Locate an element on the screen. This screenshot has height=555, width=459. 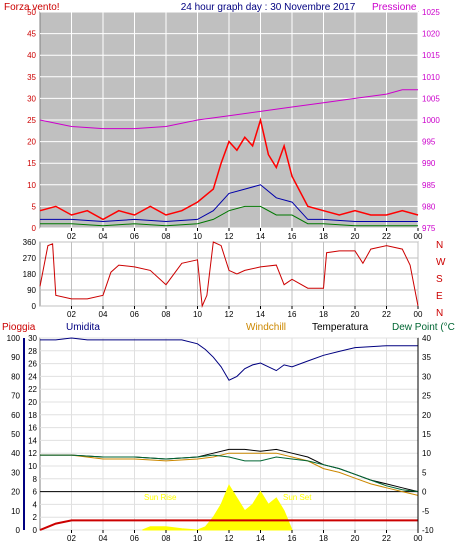
pressure-ytick-1020: 1020 is located at coordinates (431, 34).